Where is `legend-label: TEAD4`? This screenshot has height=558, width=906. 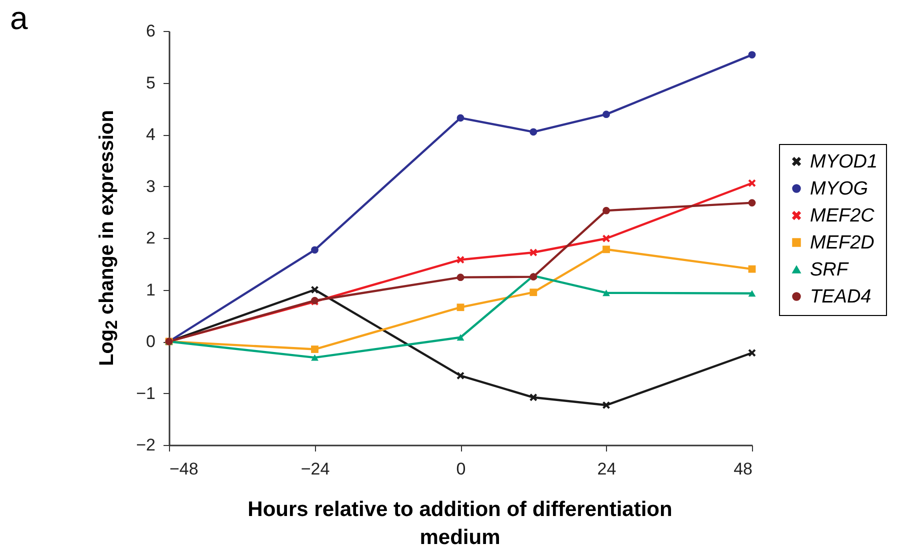
legend-label: TEAD4 is located at coordinates (841, 297).